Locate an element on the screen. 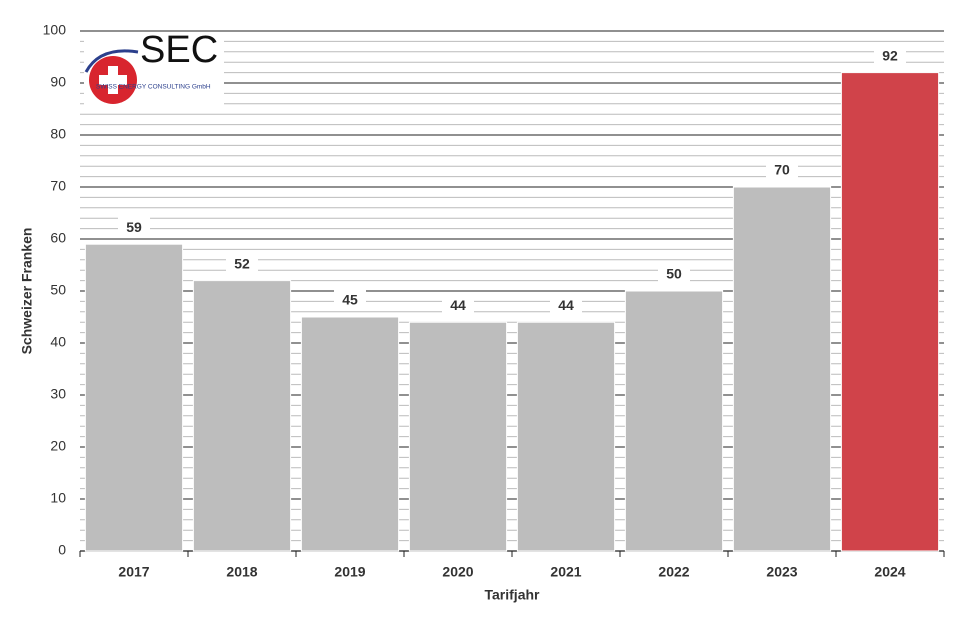 Image resolution: width=960 pixels, height=622 pixels. value-label: 45 is located at coordinates (350, 300).